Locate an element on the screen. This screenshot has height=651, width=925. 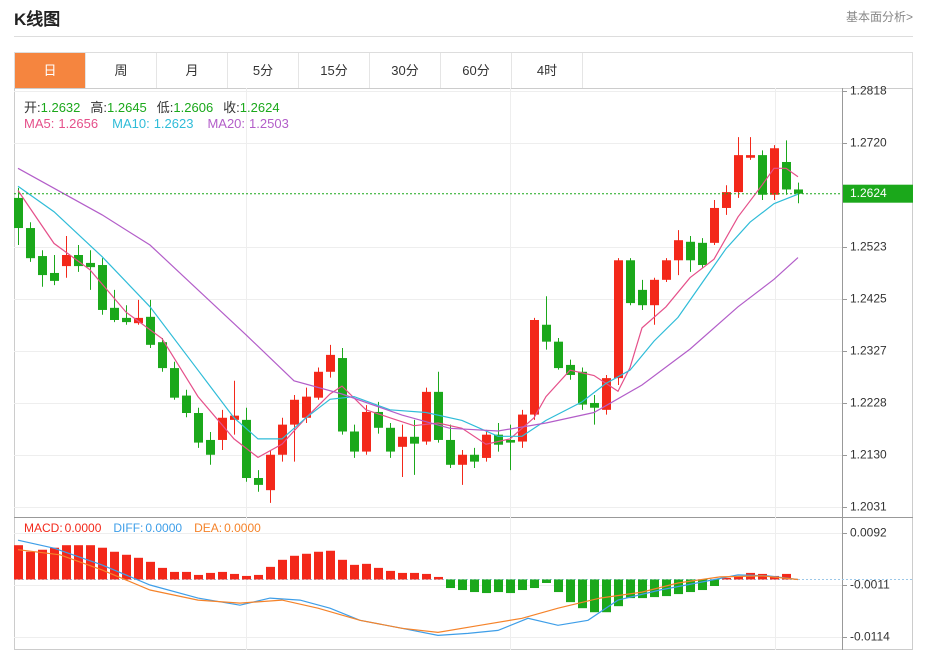
last-price-box is located at coordinates (878, 193).